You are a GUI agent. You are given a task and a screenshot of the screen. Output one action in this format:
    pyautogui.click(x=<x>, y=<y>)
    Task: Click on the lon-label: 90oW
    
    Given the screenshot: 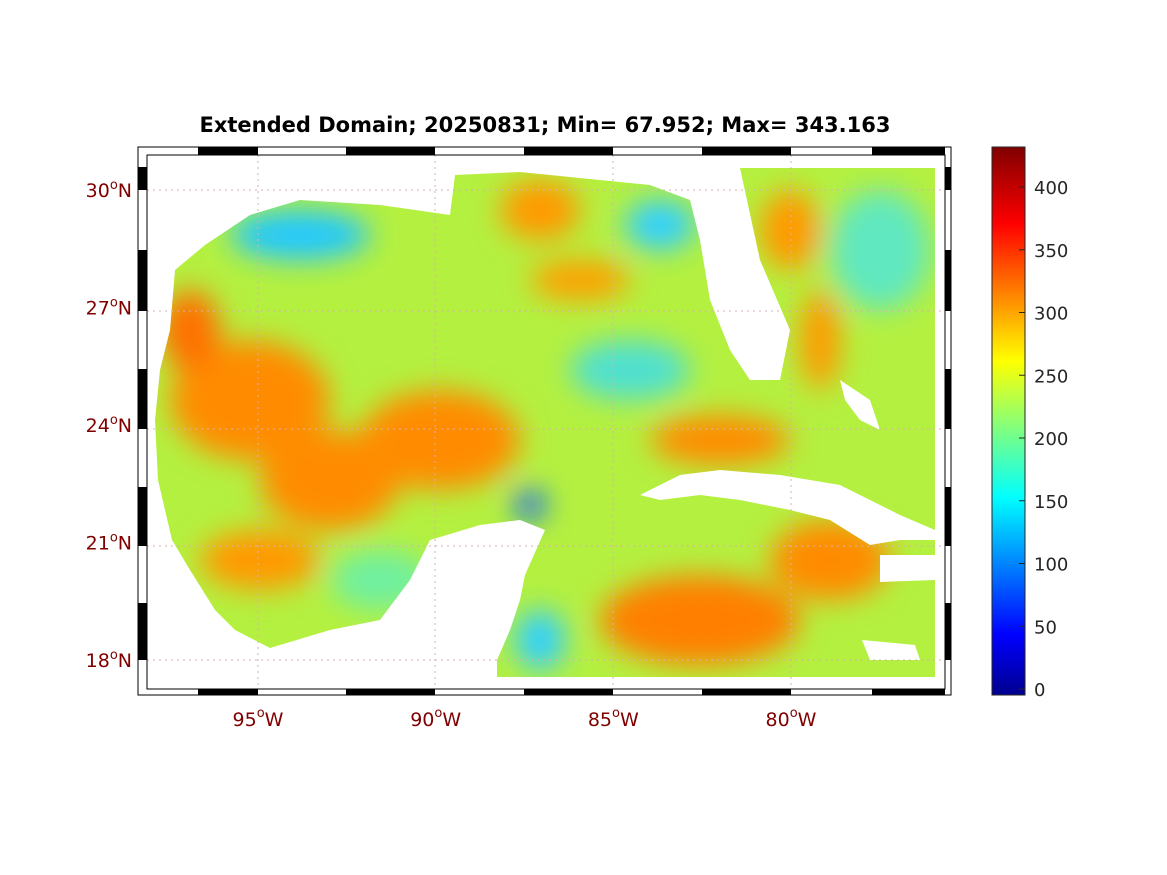 What is the action you would take?
    pyautogui.click(x=435, y=718)
    